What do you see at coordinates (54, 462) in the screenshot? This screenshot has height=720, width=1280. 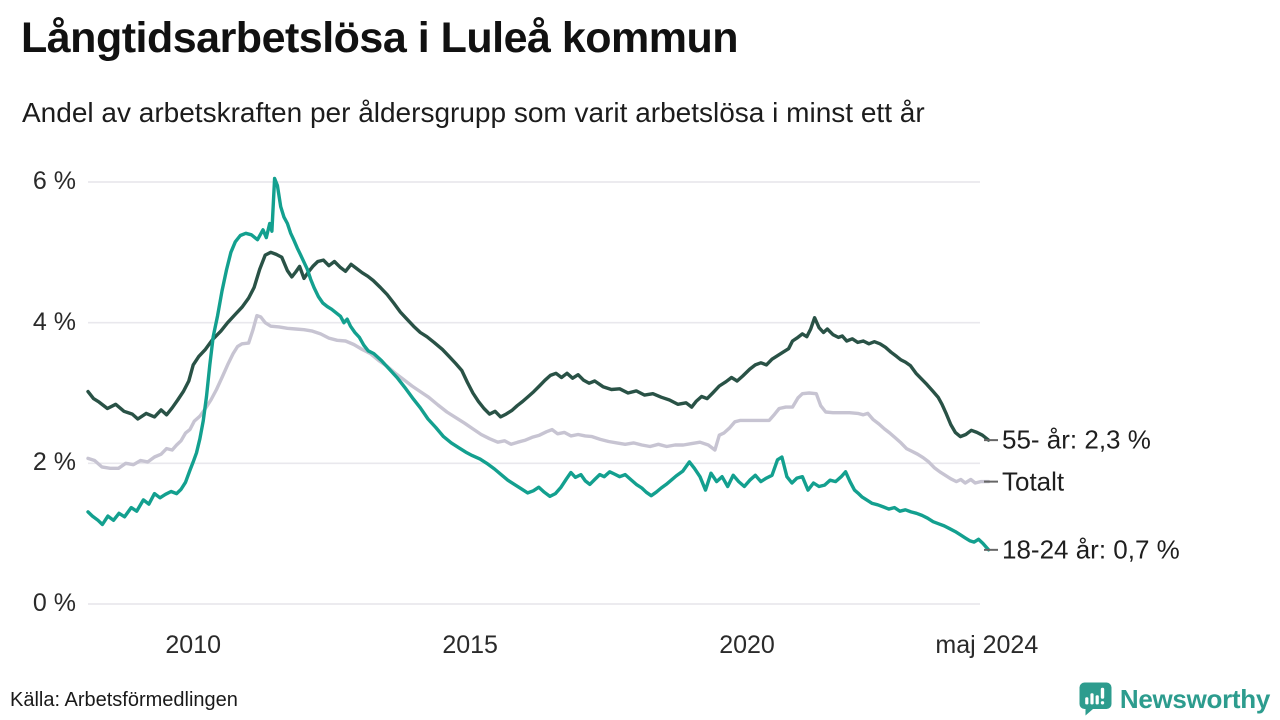 I see `y-tick-label: 2 %` at bounding box center [54, 462].